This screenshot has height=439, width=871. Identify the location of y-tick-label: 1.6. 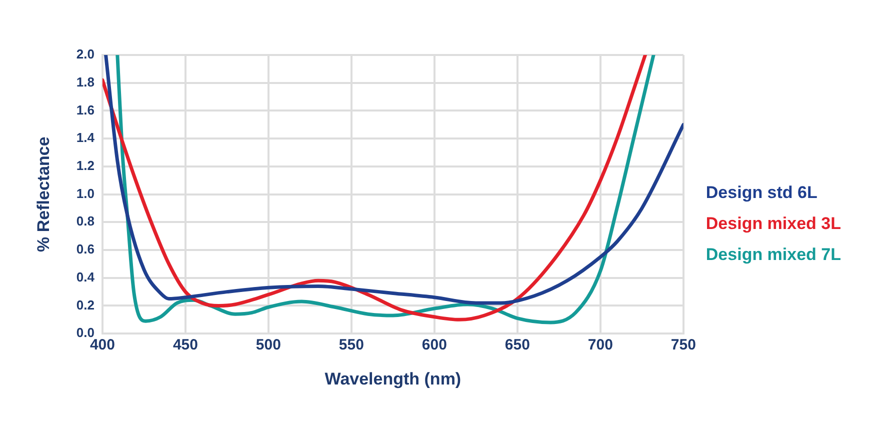
(85, 110).